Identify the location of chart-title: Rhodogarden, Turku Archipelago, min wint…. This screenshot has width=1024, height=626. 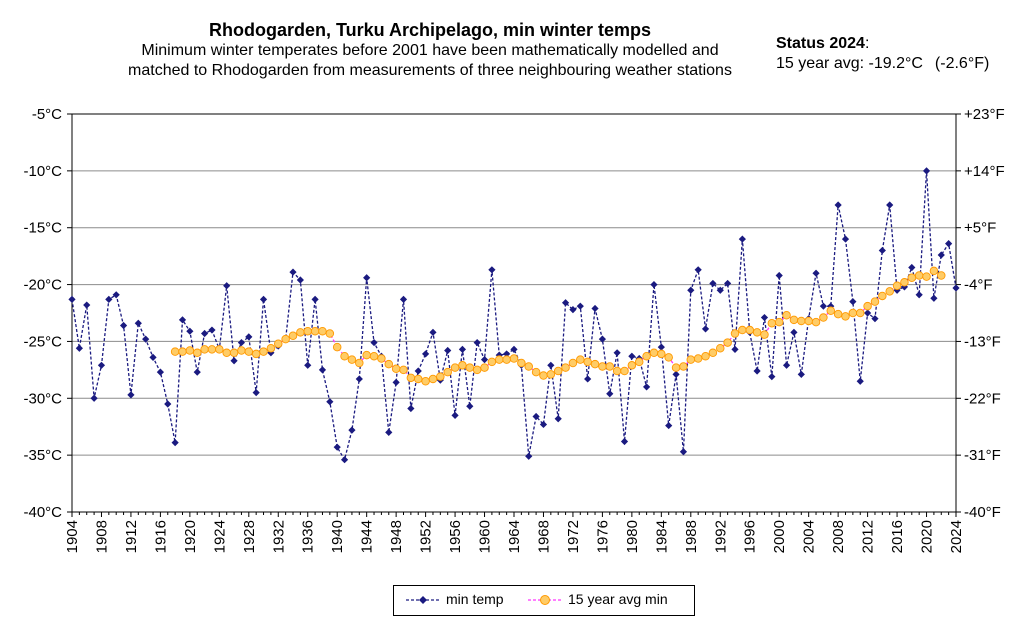
(430, 30).